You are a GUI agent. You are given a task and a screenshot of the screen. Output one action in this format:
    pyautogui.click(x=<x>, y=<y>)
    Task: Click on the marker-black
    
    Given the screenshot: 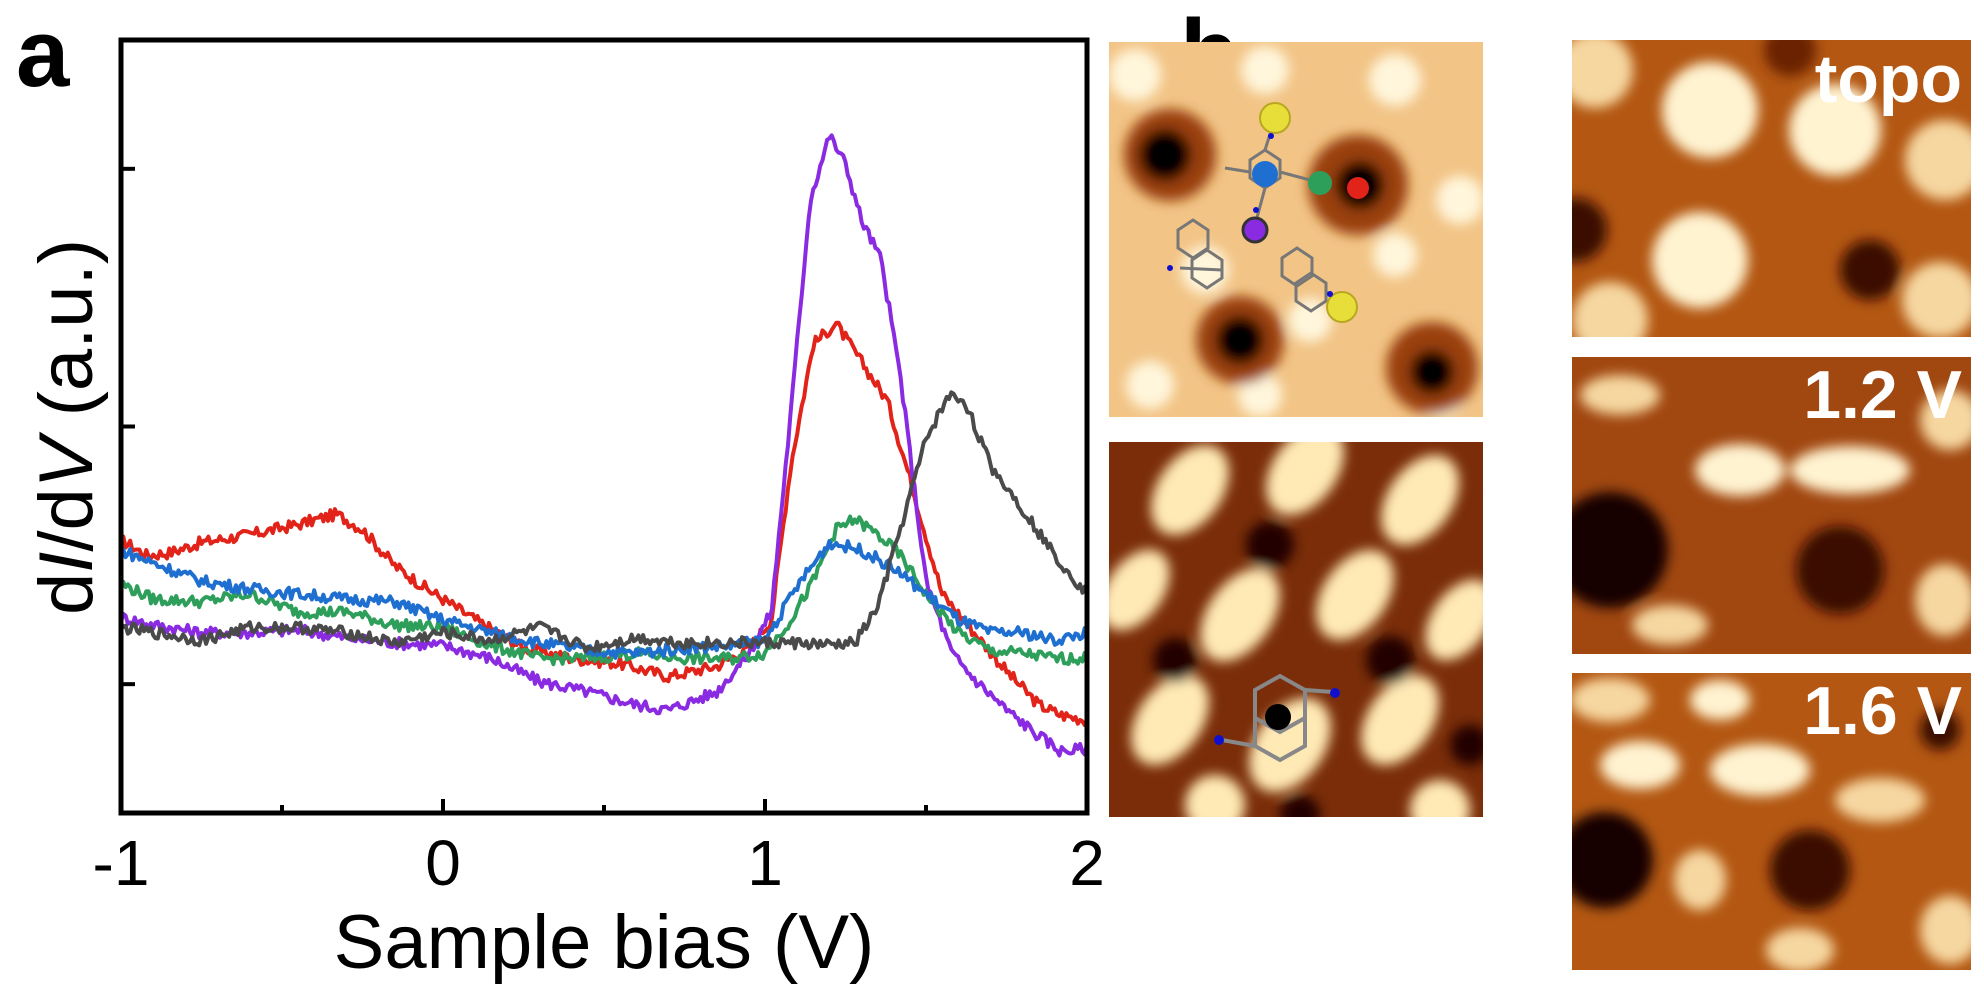 What is the action you would take?
    pyautogui.click(x=1278, y=717)
    